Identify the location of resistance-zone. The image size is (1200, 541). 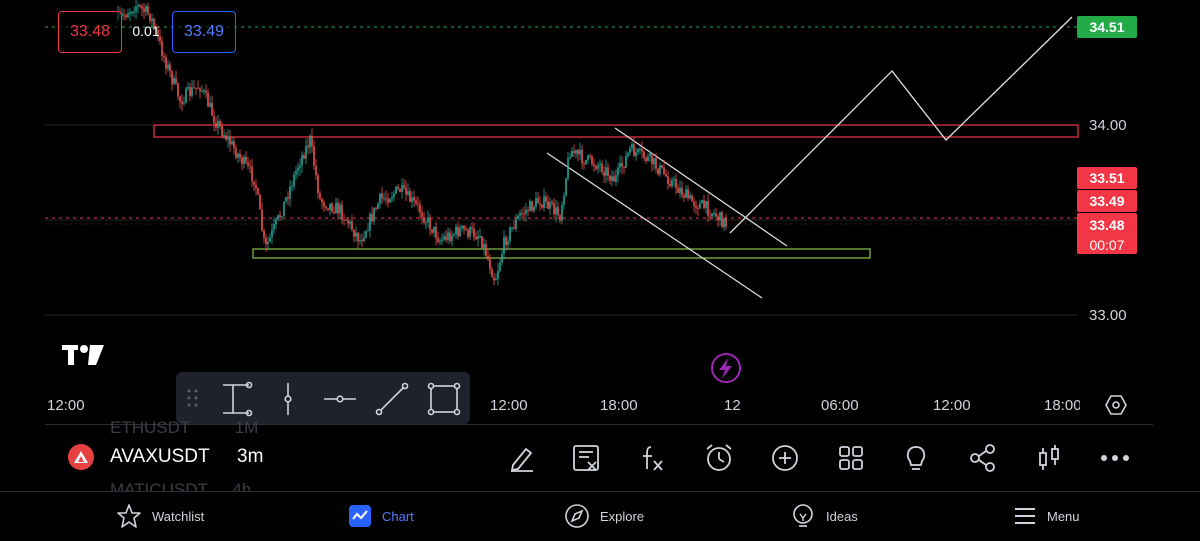
(616, 131).